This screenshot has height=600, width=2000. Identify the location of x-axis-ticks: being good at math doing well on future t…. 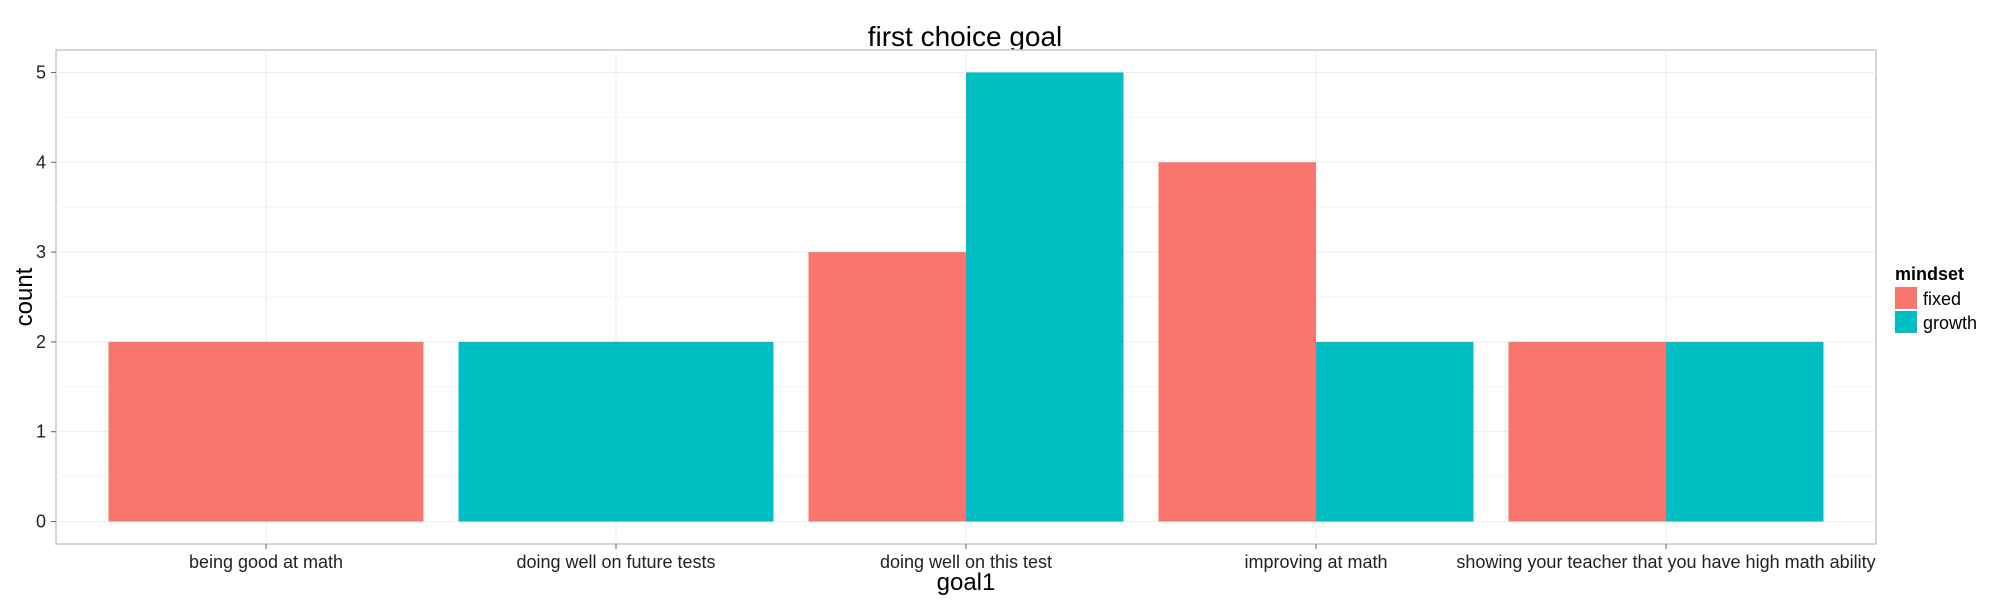
(1032, 558).